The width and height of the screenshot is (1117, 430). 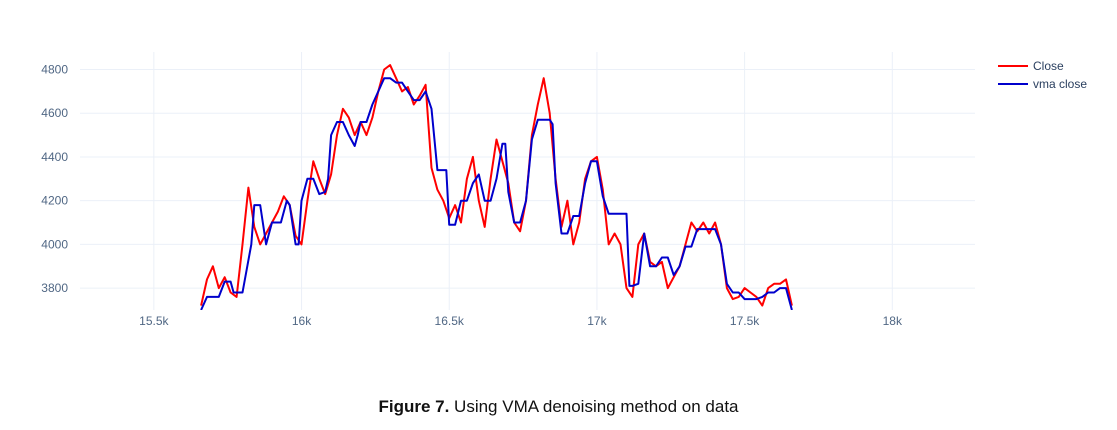 What do you see at coordinates (54, 178) in the screenshot?
I see `y-axis: 3800 4000 4200 4400 4600 4800` at bounding box center [54, 178].